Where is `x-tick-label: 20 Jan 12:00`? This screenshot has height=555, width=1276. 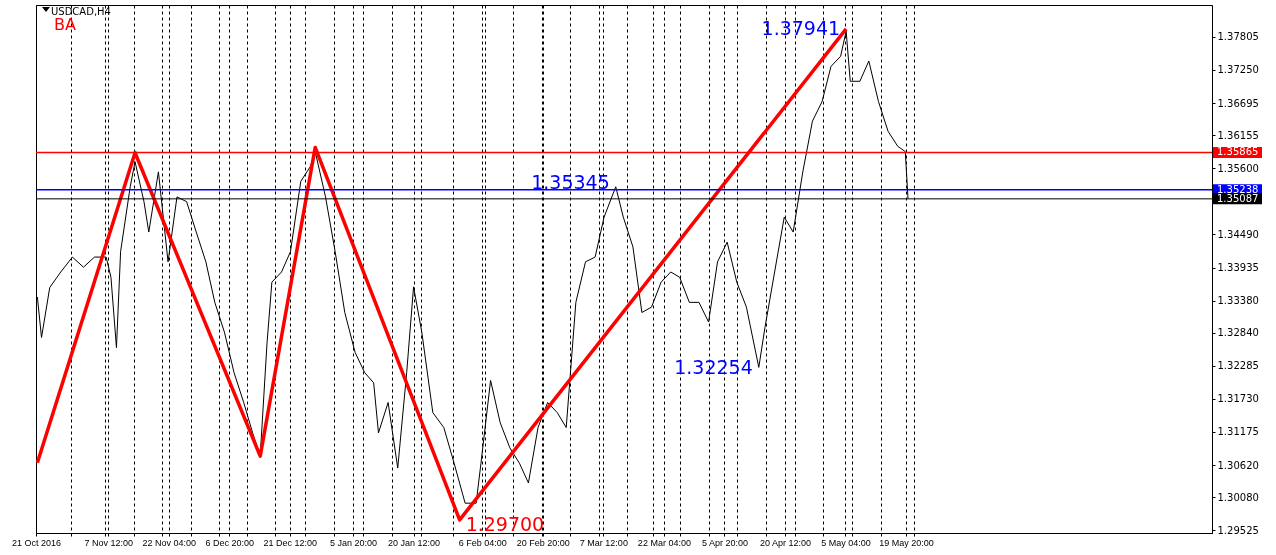
x-tick-label: 20 Jan 12:00 is located at coordinates (414, 542).